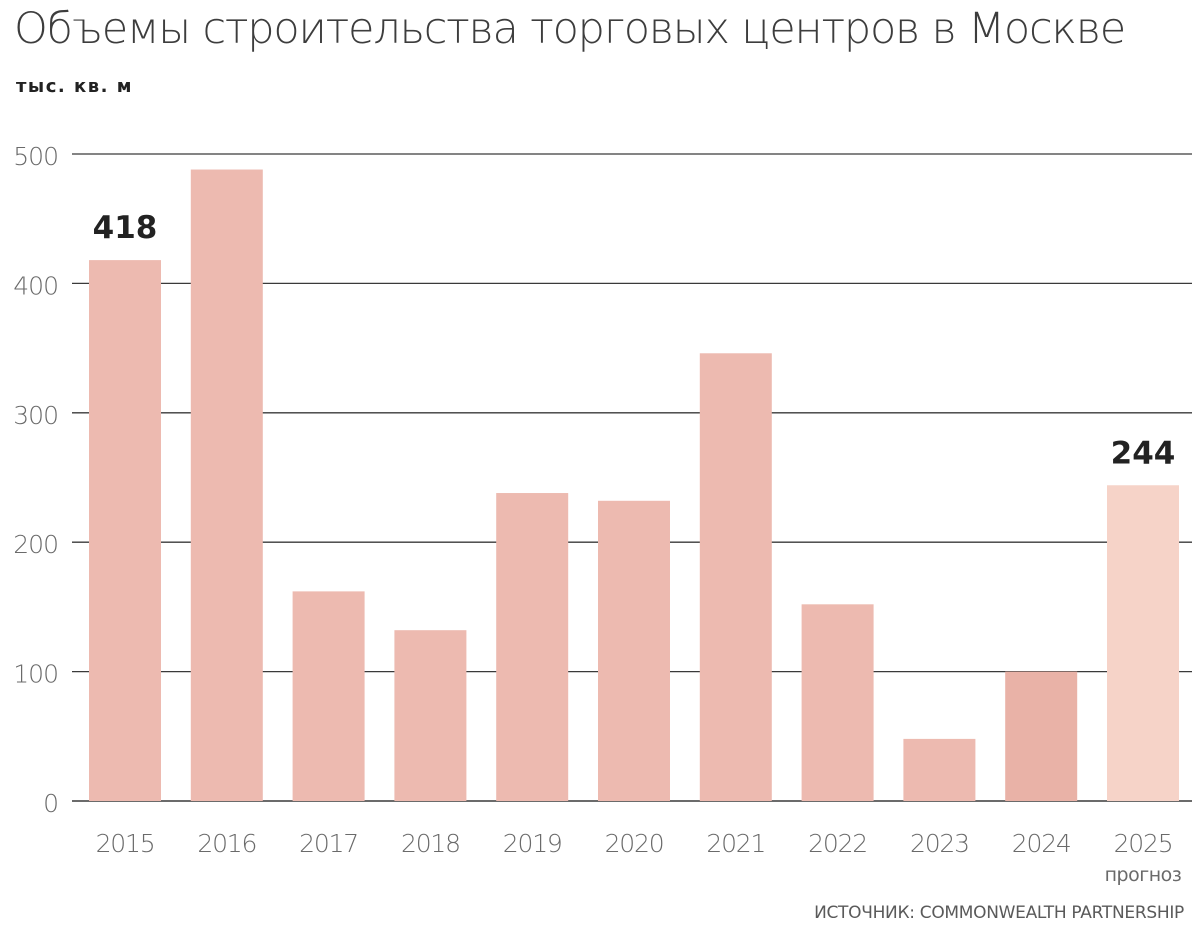 This screenshot has width=1200, height=940. What do you see at coordinates (999, 913) in the screenshot?
I see `source-note: ИСТОЧНИК: COMMONWEALTH PARTNERSHIP` at bounding box center [999, 913].